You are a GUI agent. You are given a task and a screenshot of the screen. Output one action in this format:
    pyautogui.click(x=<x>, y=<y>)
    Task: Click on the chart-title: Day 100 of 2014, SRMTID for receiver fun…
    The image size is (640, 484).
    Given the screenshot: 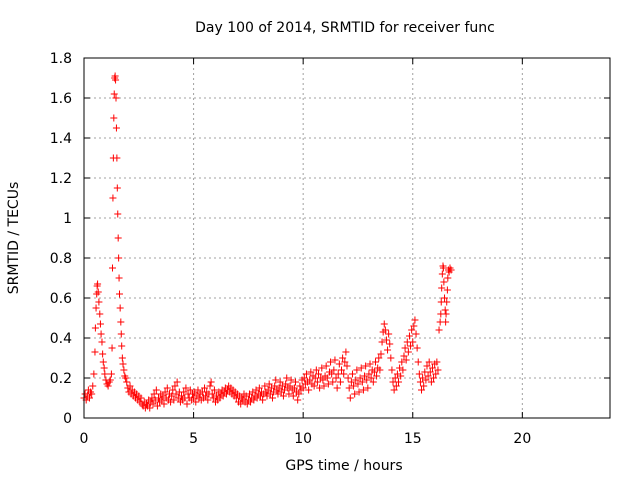 What is the action you would take?
    pyautogui.click(x=345, y=28)
    